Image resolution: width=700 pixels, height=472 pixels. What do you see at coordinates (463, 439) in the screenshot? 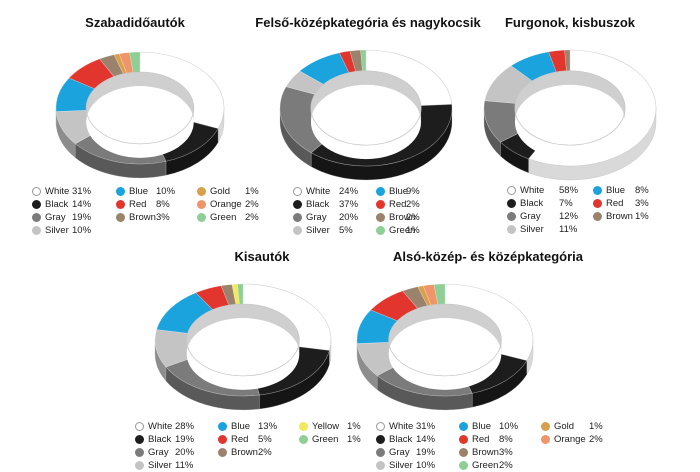
I see `legend-swatch-red` at bounding box center [463, 439].